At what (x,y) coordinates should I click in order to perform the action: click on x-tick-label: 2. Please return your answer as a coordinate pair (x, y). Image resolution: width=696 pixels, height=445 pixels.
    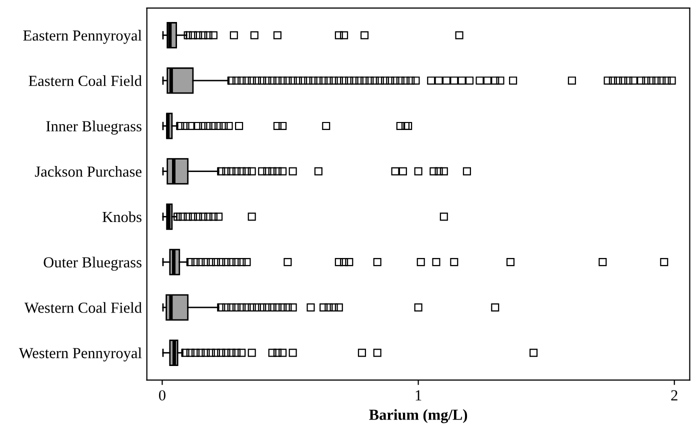
    Looking at the image, I should click on (674, 395).